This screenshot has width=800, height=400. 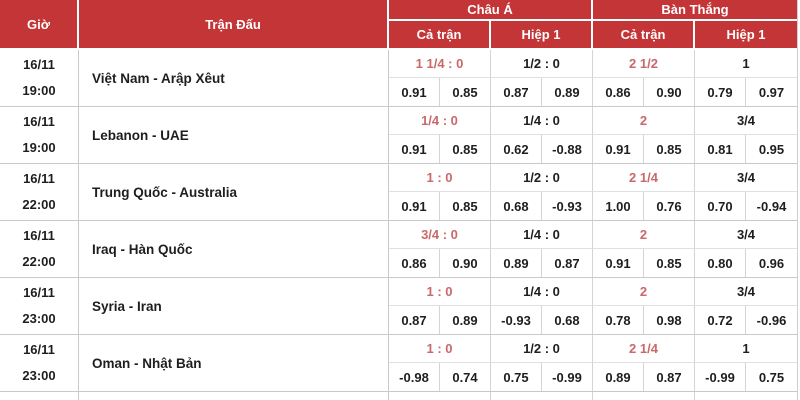 What do you see at coordinates (516, 92) in the screenshot?
I see `asia-firsthalf-home-odds: 0.87` at bounding box center [516, 92].